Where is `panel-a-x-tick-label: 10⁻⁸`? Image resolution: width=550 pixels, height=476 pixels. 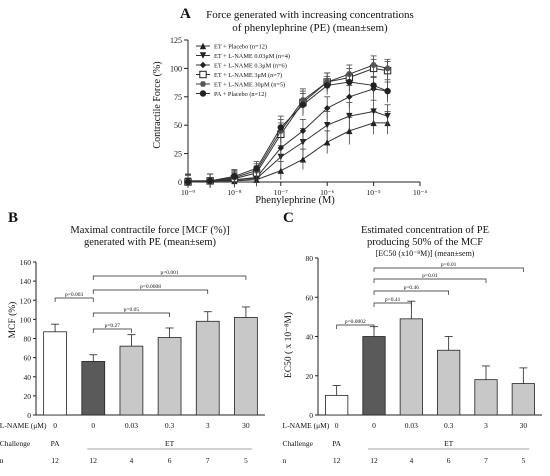
panel-a-x-tick-label: 10⁻⁸ is located at coordinates (234, 192).